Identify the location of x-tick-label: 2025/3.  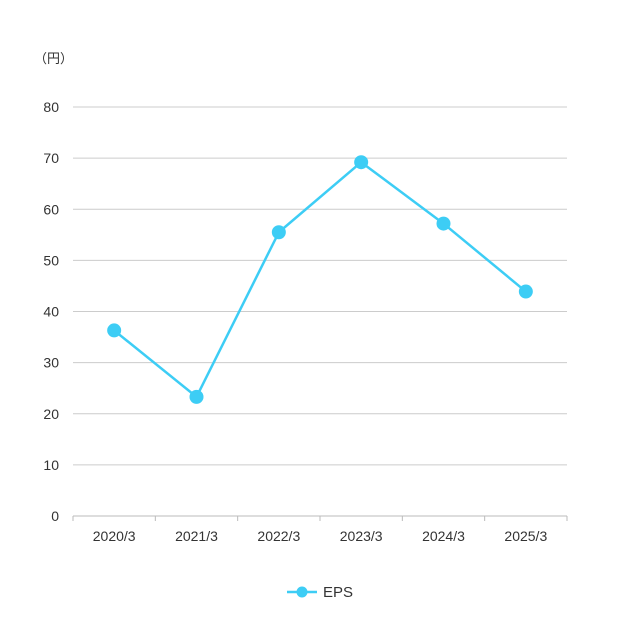
(525, 536).